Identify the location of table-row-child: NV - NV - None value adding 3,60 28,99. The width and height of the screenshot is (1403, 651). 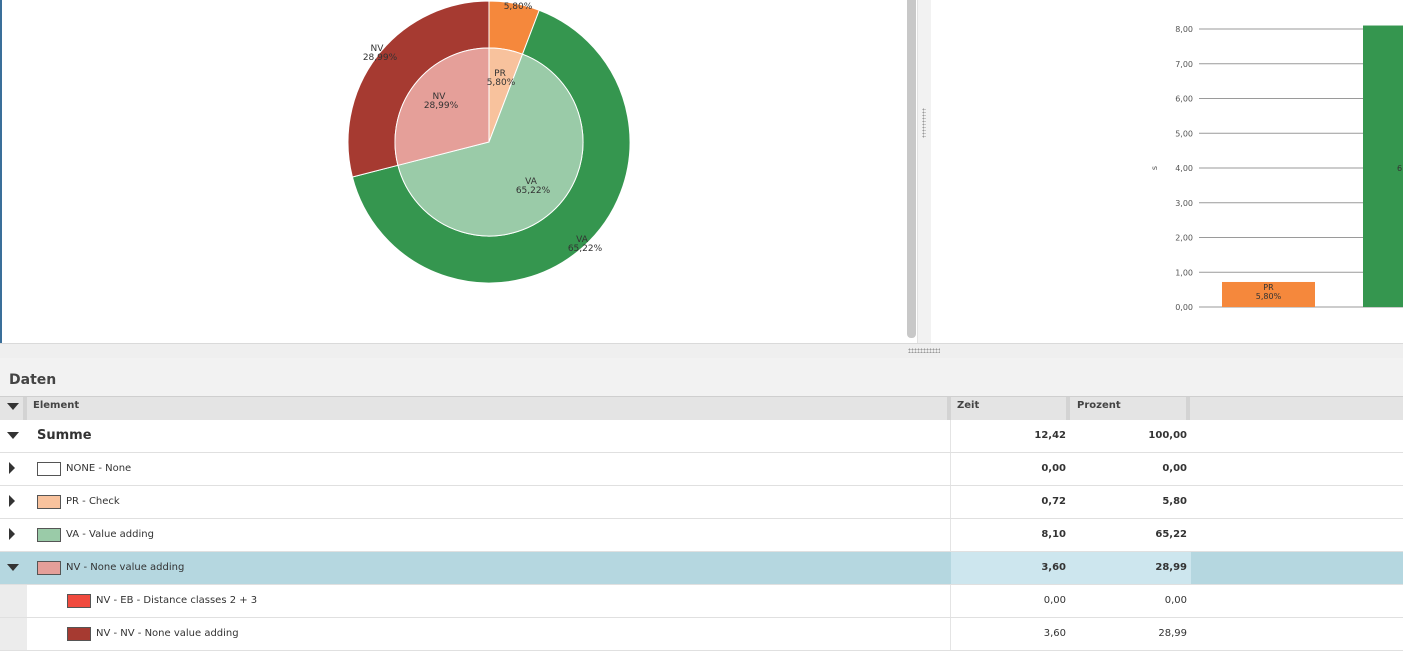
(701, 634).